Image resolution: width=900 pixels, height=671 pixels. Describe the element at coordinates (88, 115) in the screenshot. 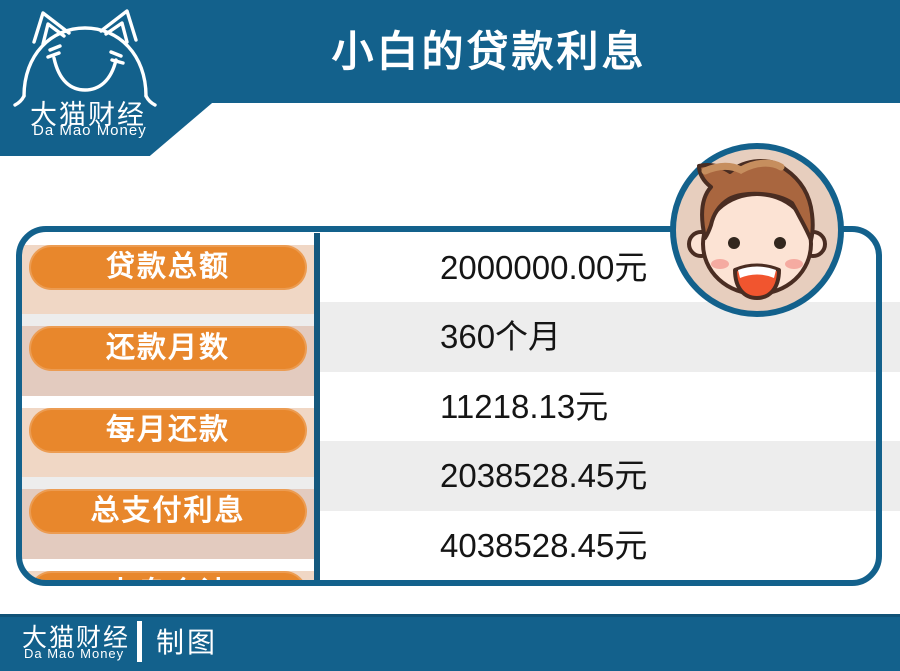

I see `brand-name-cn: 大猫财经` at that location.